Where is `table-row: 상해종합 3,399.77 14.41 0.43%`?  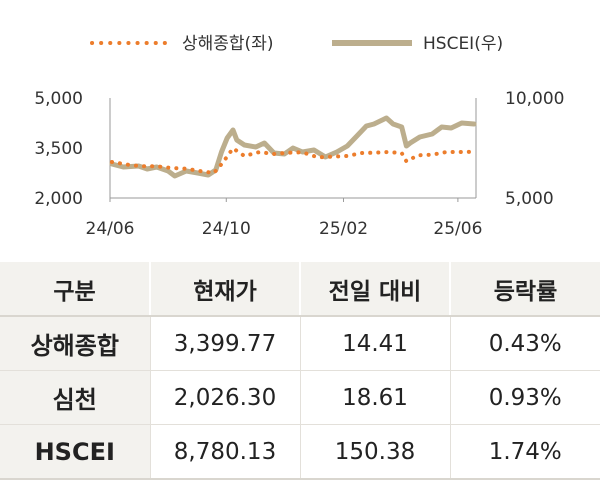 table-row: 상해종합 3,399.77 14.41 0.43% is located at coordinates (300, 343).